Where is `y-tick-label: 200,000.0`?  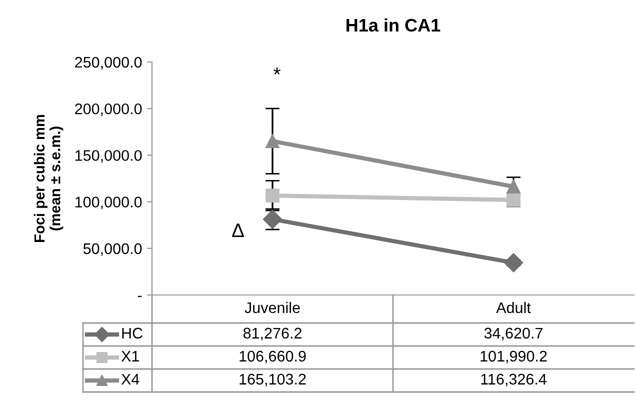 y-tick-label: 200,000.0 is located at coordinates (108, 109).